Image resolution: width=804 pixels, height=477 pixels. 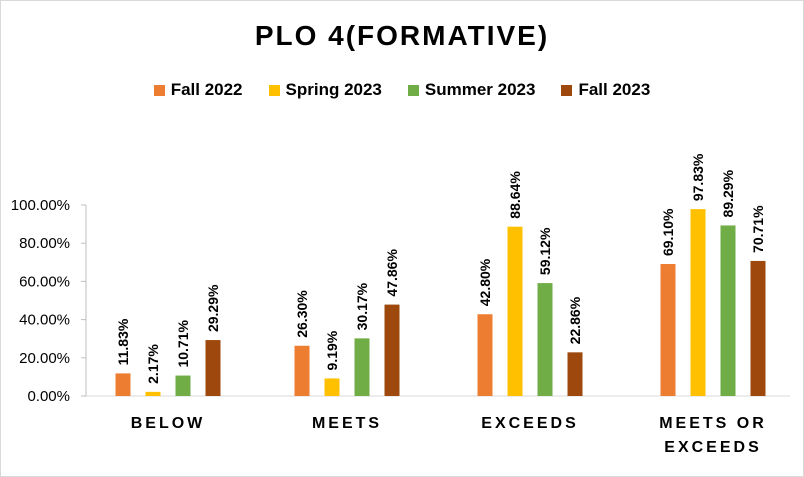 I want to click on legend-item: Fall 2023, so click(x=605, y=90).